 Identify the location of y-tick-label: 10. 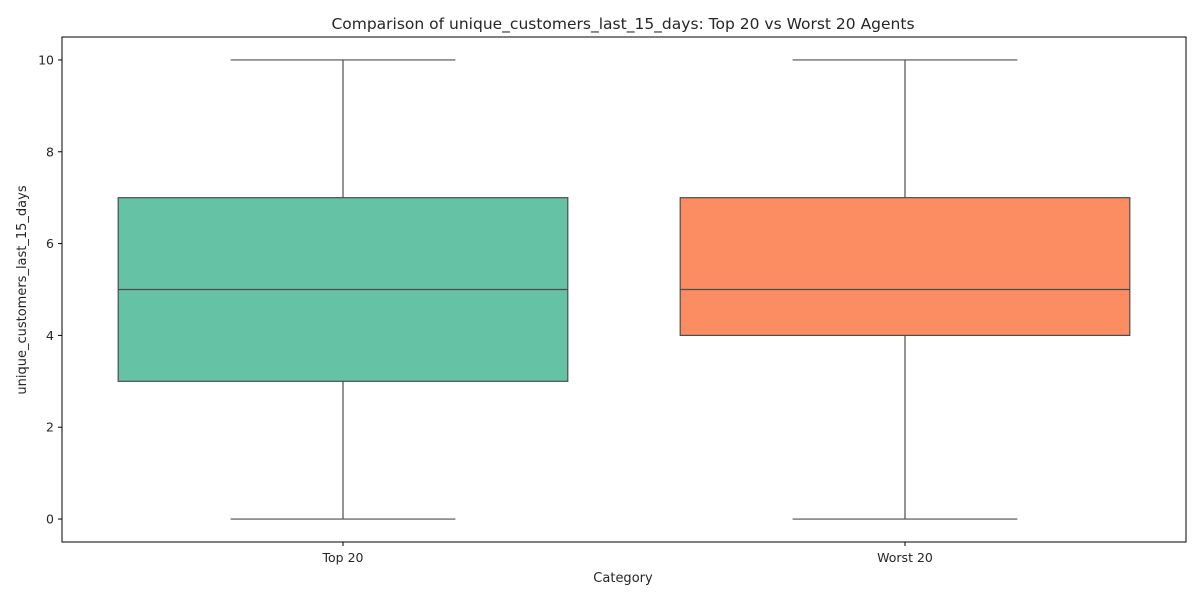
(46, 59).